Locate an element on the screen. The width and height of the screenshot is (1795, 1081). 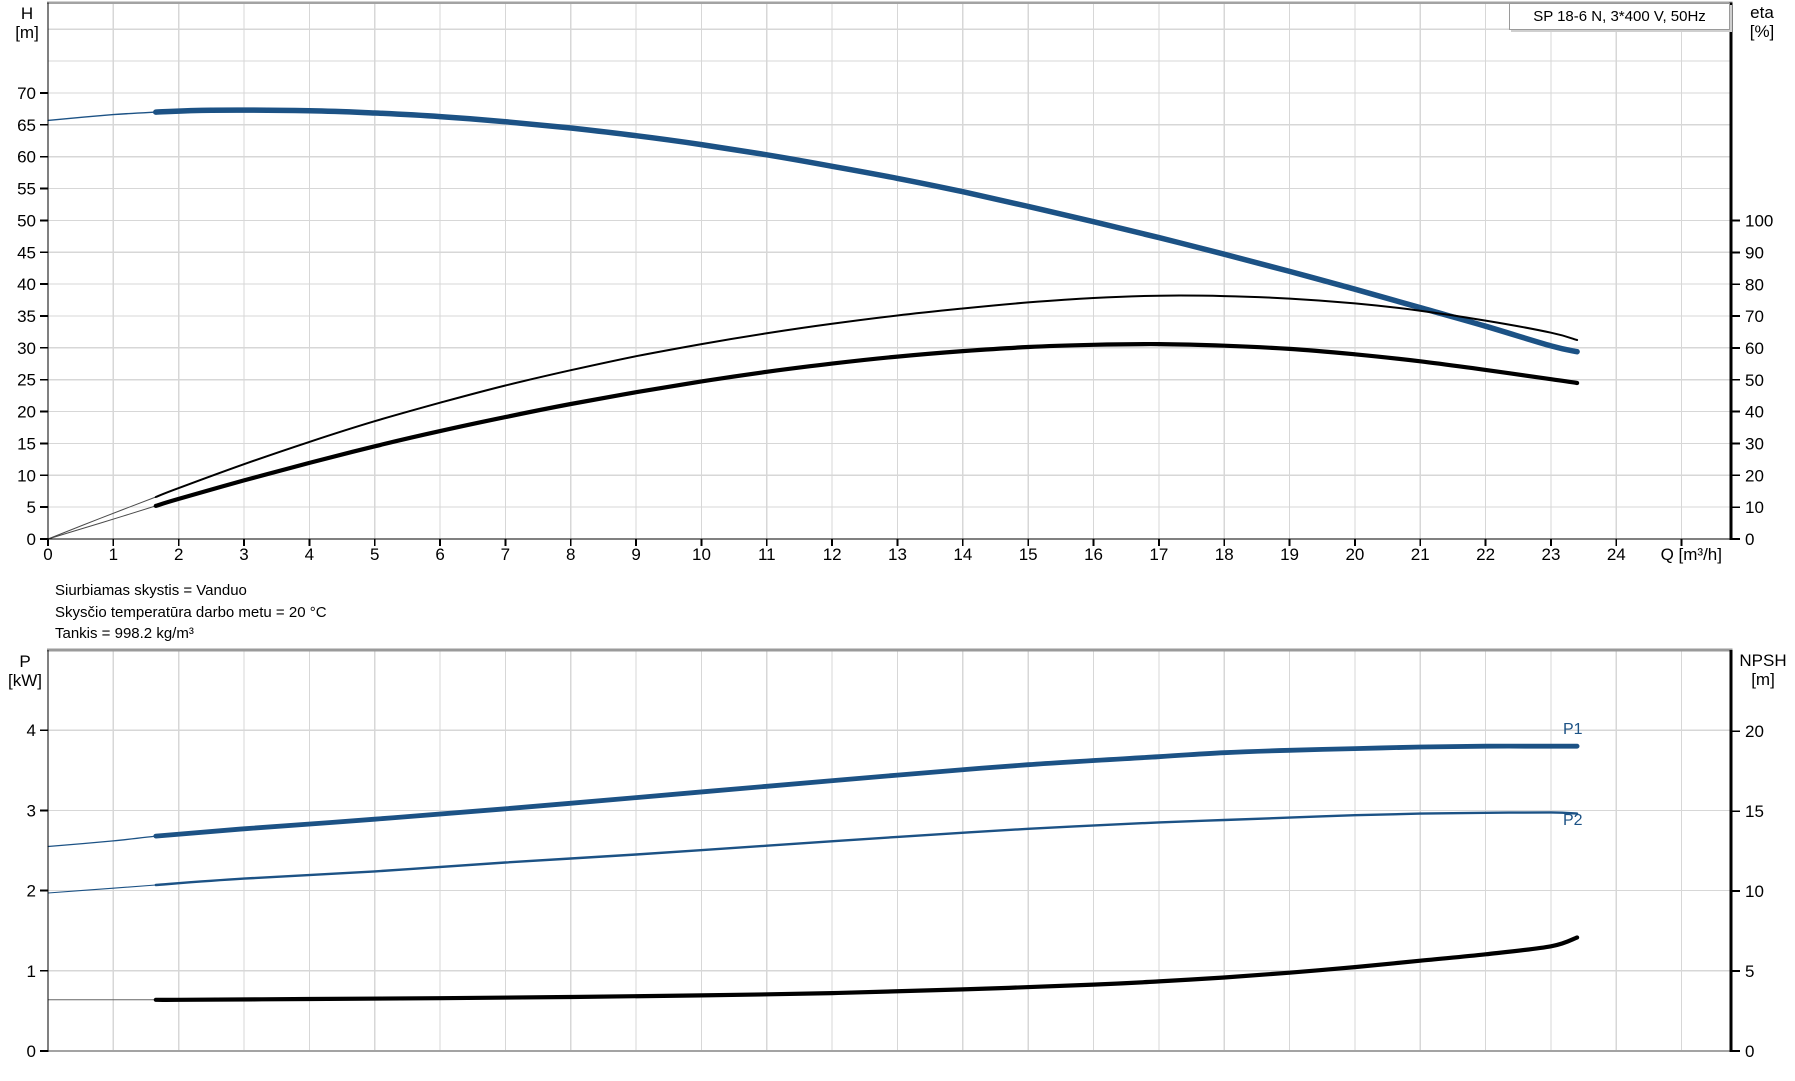
svg-text: 21 is located at coordinates (1420, 554).